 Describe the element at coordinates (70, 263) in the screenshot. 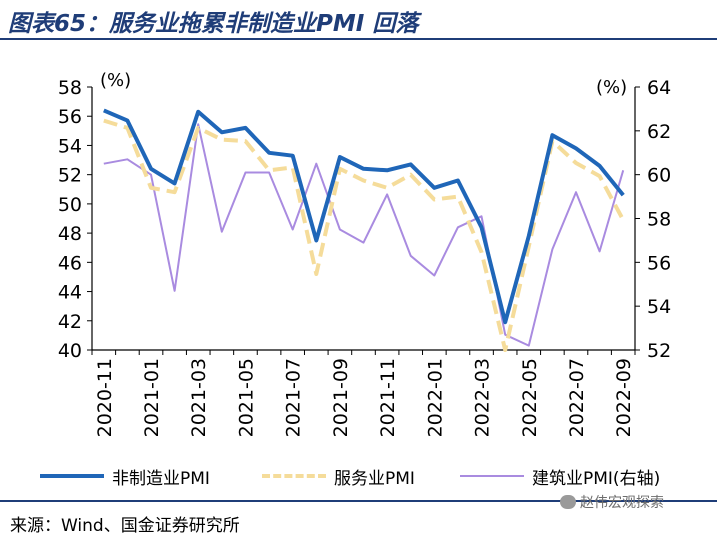

I see `left-tick-label: 46` at that location.